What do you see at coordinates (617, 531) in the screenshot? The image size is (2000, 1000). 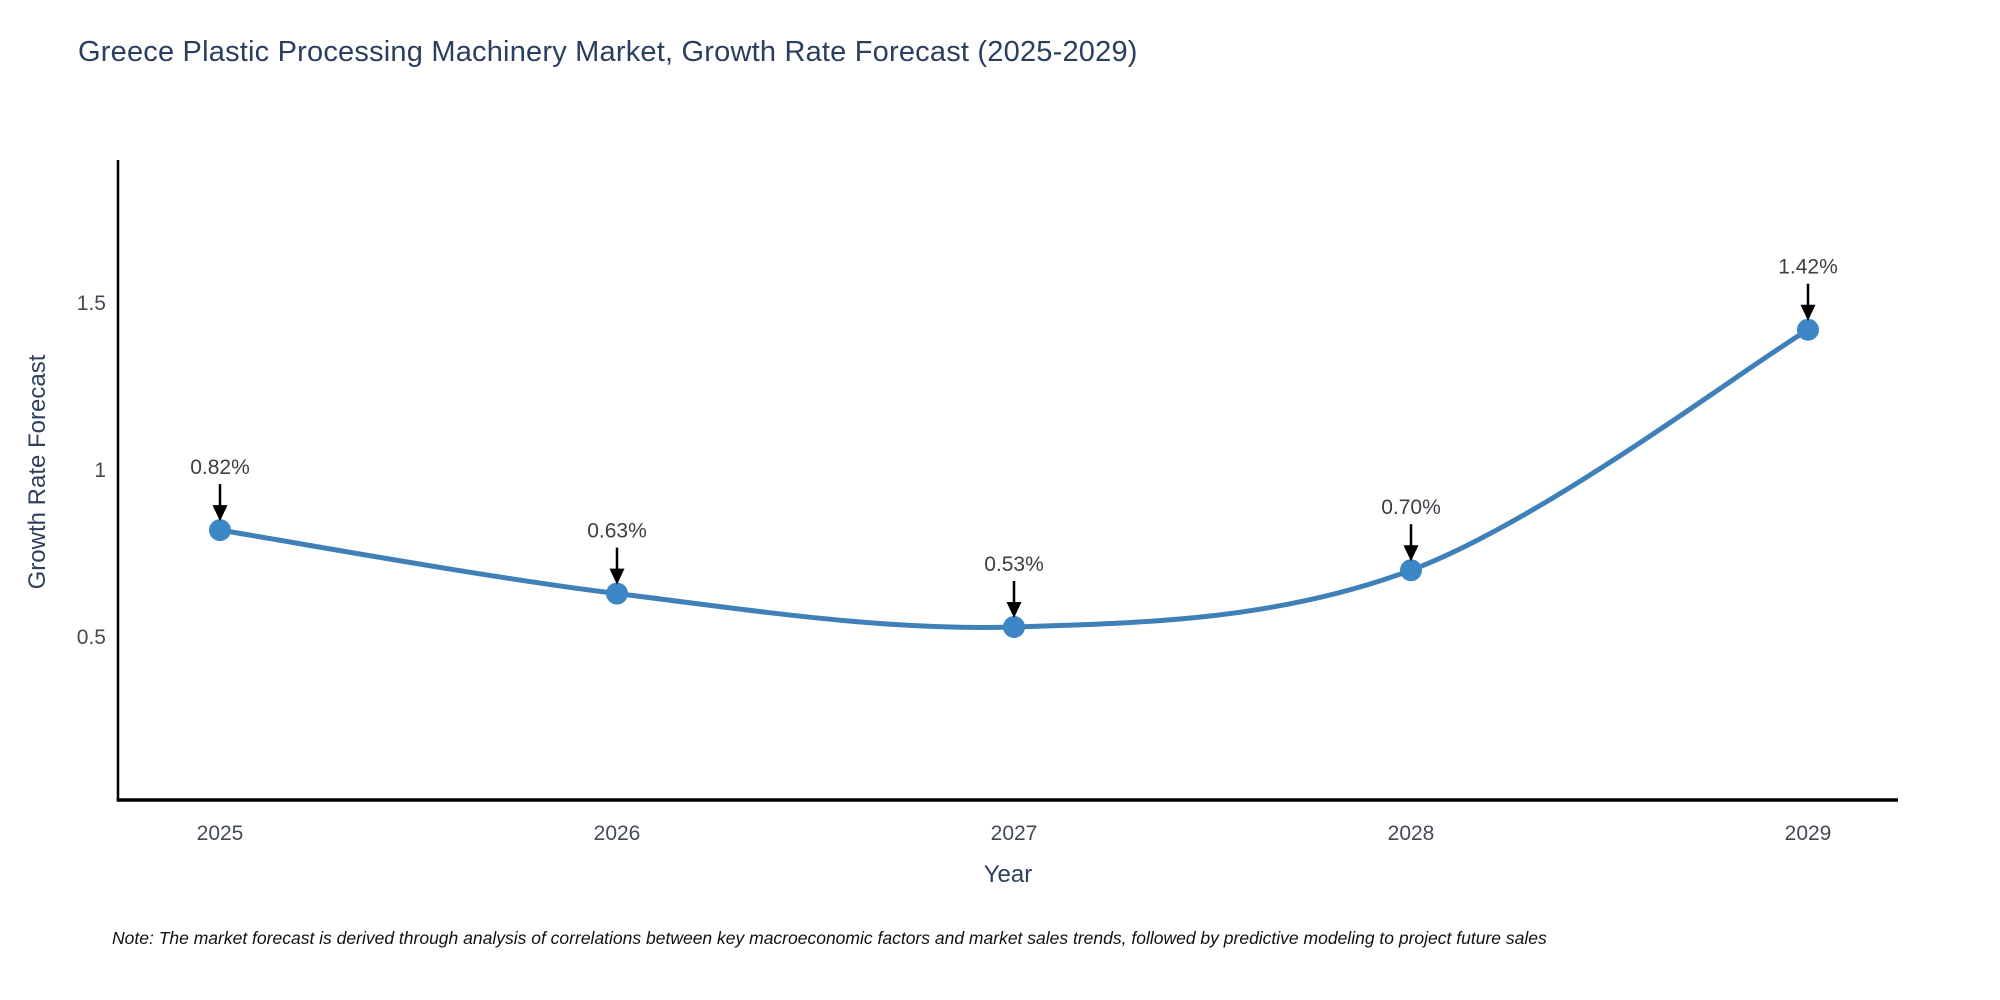 I see `point-annotation-label: 0.63%` at bounding box center [617, 531].